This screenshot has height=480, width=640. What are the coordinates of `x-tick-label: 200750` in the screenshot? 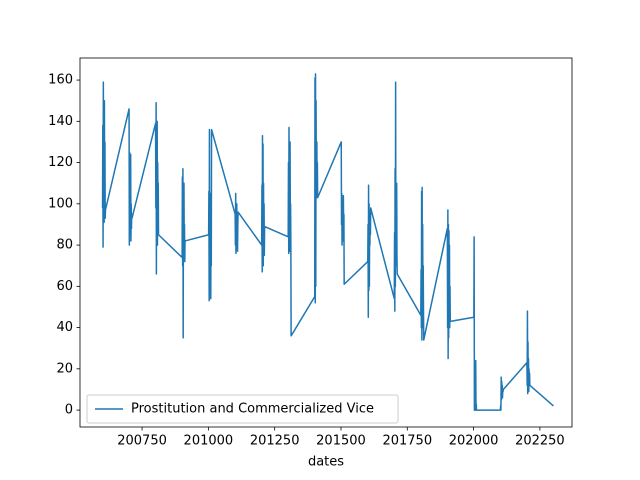 It's located at (142, 441).